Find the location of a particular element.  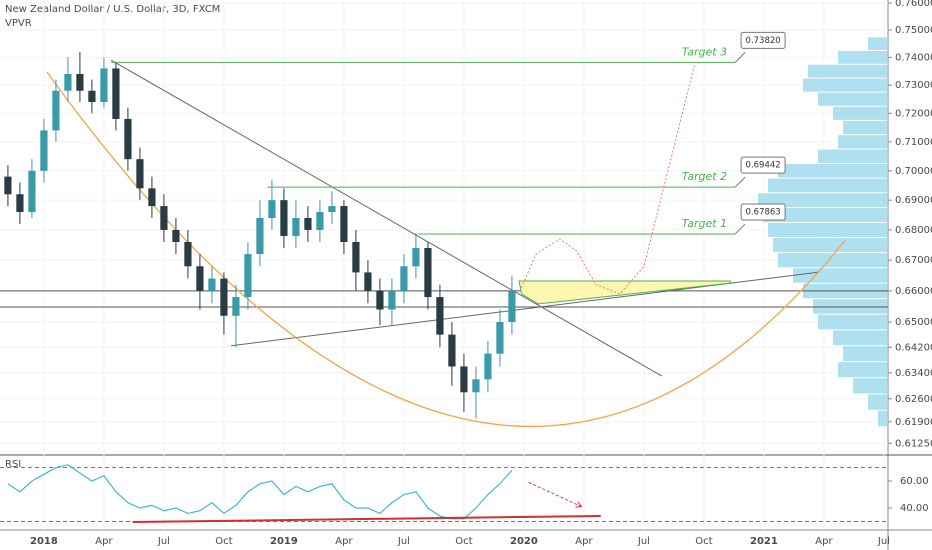

target-value: 0.73820 is located at coordinates (763, 41).